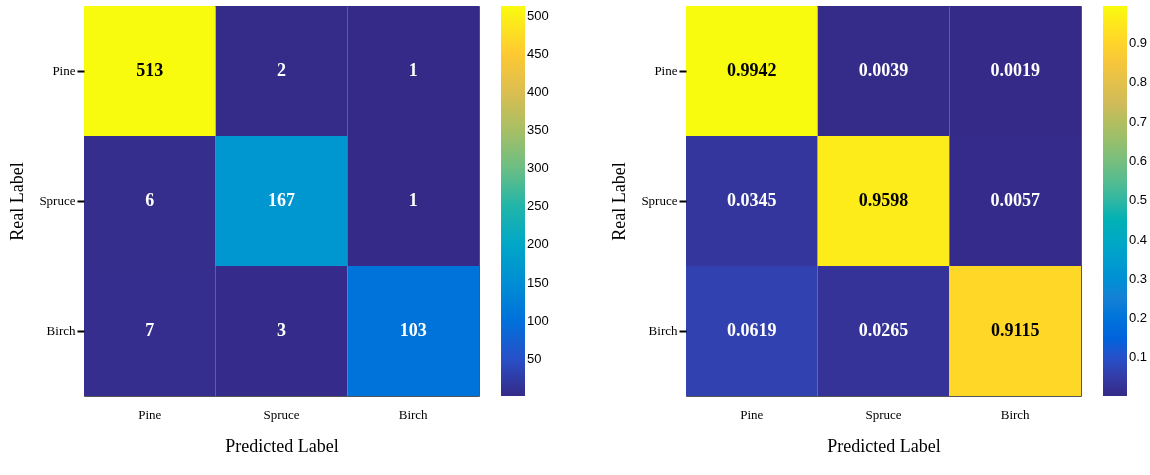 The height and width of the screenshot is (475, 1150). I want to click on color-bar-label: 0.1, so click(1138, 357).